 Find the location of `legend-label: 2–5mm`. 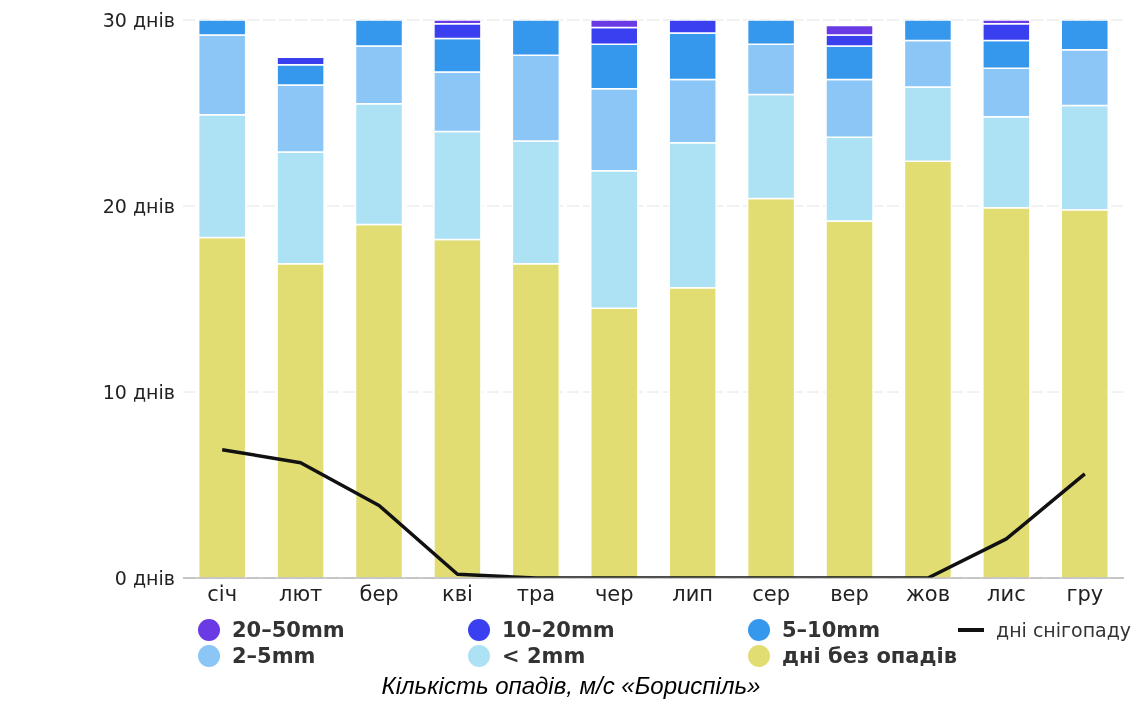

legend-label: 2–5mm is located at coordinates (274, 656).